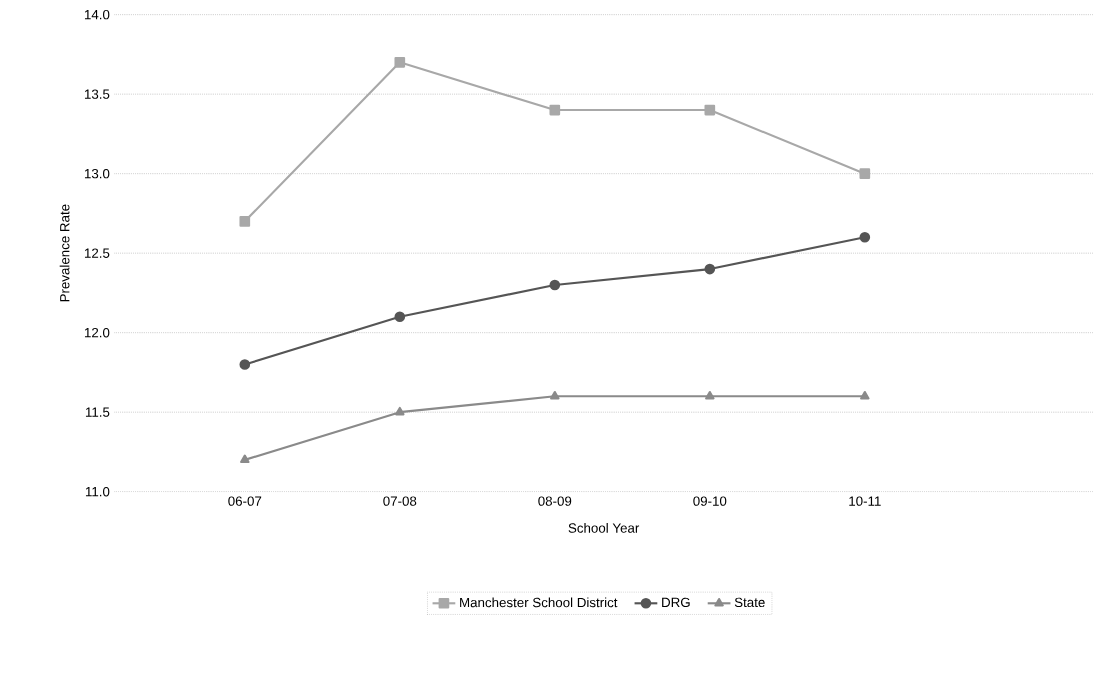 The height and width of the screenshot is (690, 1093). Describe the element at coordinates (400, 501) in the screenshot. I see `x-tick-label: 07-08` at that location.